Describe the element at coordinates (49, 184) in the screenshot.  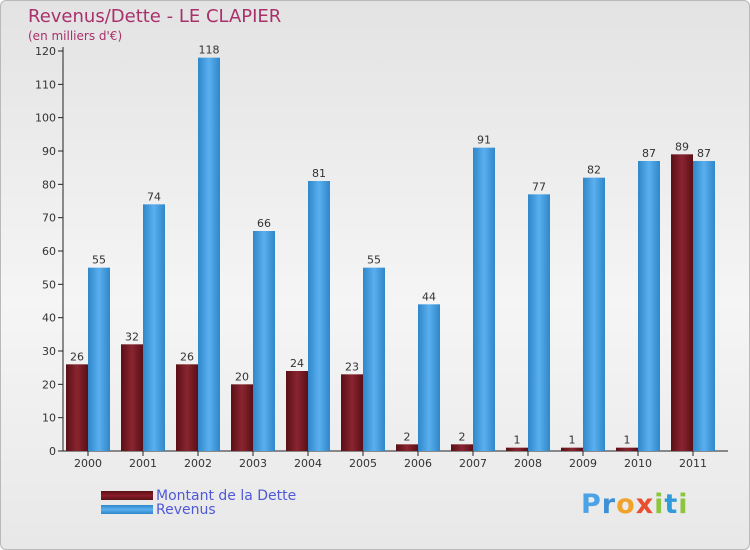
I see `y-tick-label: 80` at that location.